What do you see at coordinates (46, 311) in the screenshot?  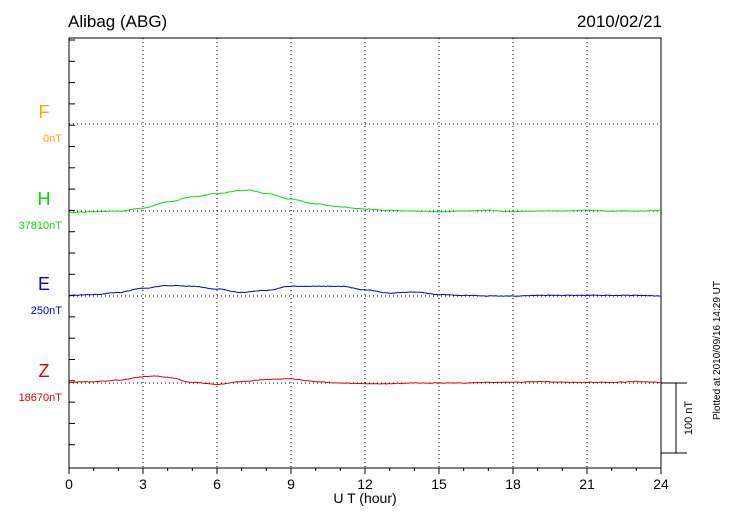 I see `series-baseline-e: 250nT` at bounding box center [46, 311].